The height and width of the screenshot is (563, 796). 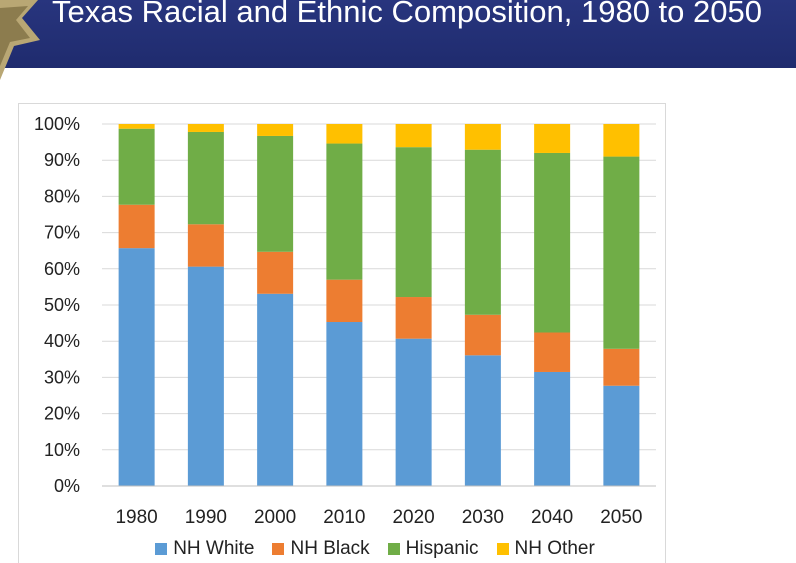 I want to click on legend-item: NH White, so click(x=204, y=549).